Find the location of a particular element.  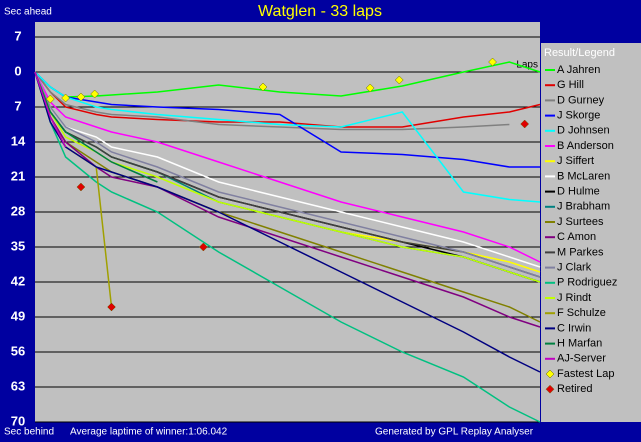

footer-left: Average laptime of winner:1:06.042 is located at coordinates (149, 432).